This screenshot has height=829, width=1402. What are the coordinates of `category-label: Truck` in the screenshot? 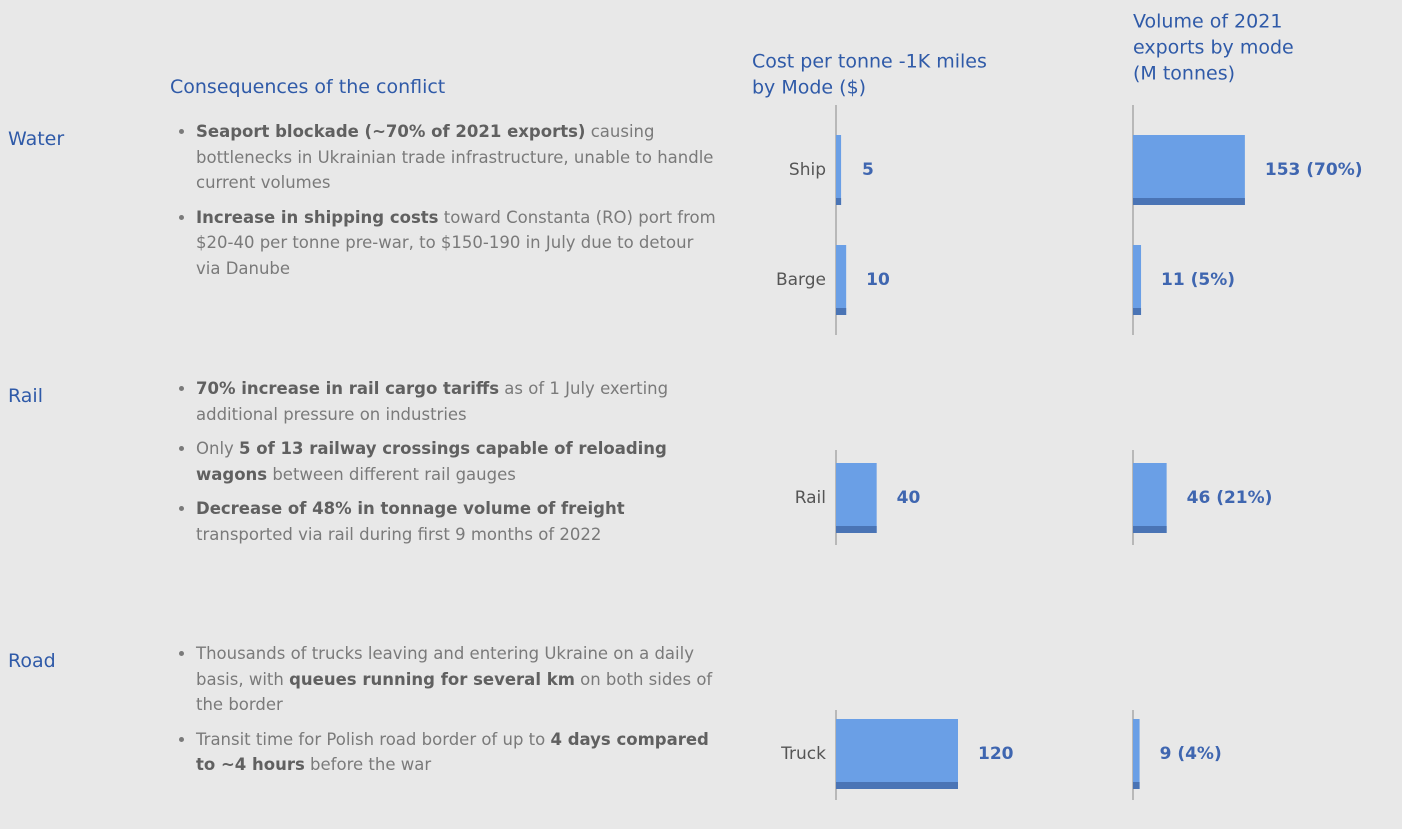 It's located at (803, 754).